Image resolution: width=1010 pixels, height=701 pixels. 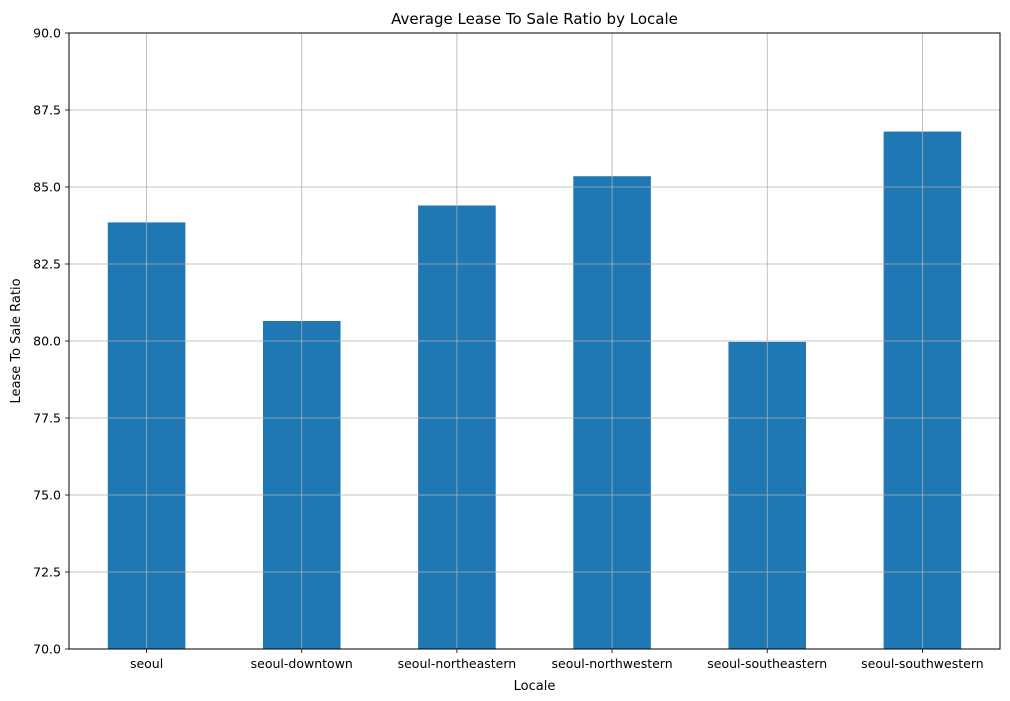 What do you see at coordinates (47, 187) in the screenshot?
I see `y-tick-label: 85.0` at bounding box center [47, 187].